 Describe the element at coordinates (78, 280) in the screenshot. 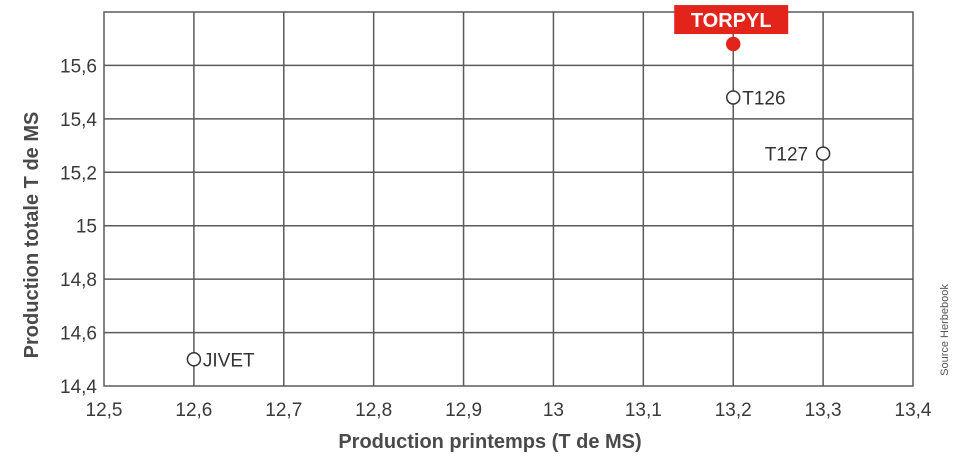

I see `y-tick-label: 14,8` at that location.